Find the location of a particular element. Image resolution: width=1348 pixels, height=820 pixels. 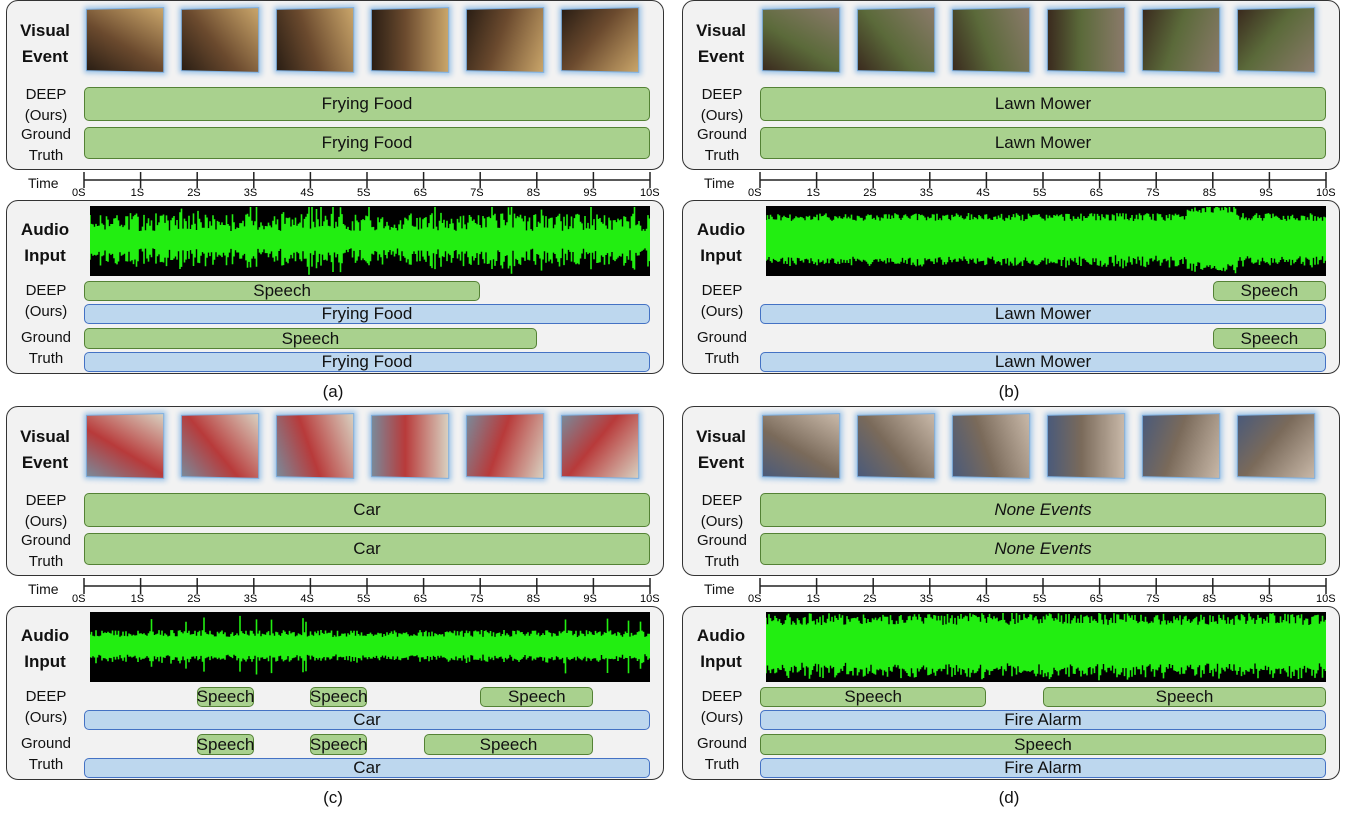

panel-caption: (b) is located at coordinates (1009, 392).